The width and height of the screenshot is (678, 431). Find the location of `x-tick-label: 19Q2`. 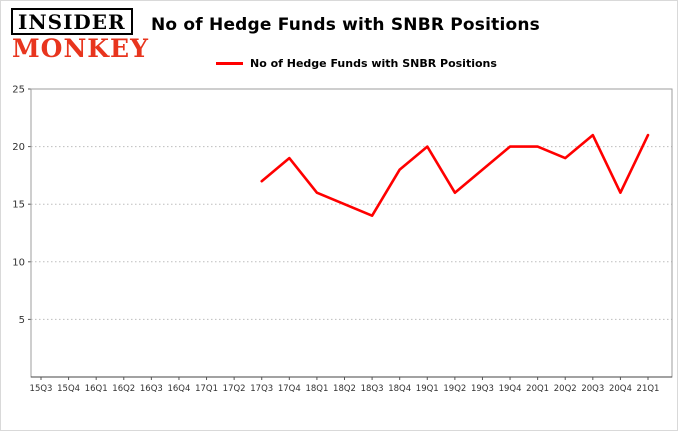

x-tick-label: 19Q2 is located at coordinates (454, 389).